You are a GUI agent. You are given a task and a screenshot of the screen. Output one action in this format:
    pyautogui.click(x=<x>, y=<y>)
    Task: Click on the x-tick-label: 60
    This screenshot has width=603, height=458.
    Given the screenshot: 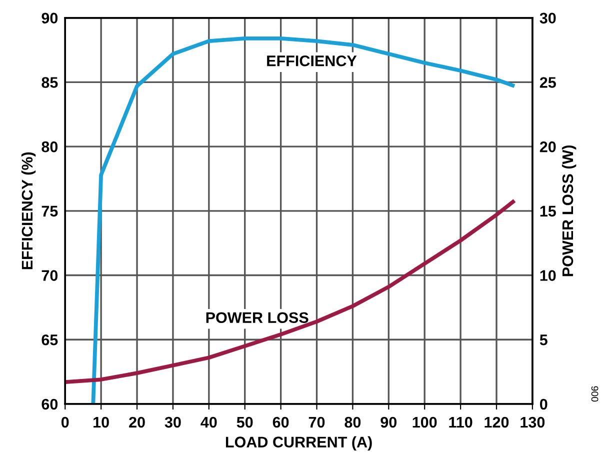 What is the action you would take?
    pyautogui.click(x=280, y=422)
    